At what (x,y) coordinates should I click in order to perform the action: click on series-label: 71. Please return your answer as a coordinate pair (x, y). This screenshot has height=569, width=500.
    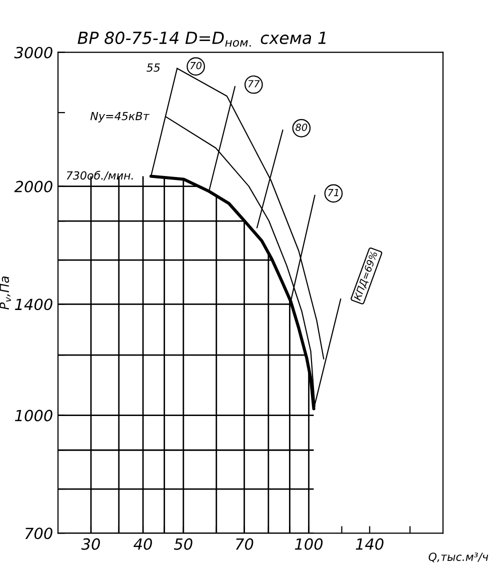
    Looking at the image, I should click on (333, 192).